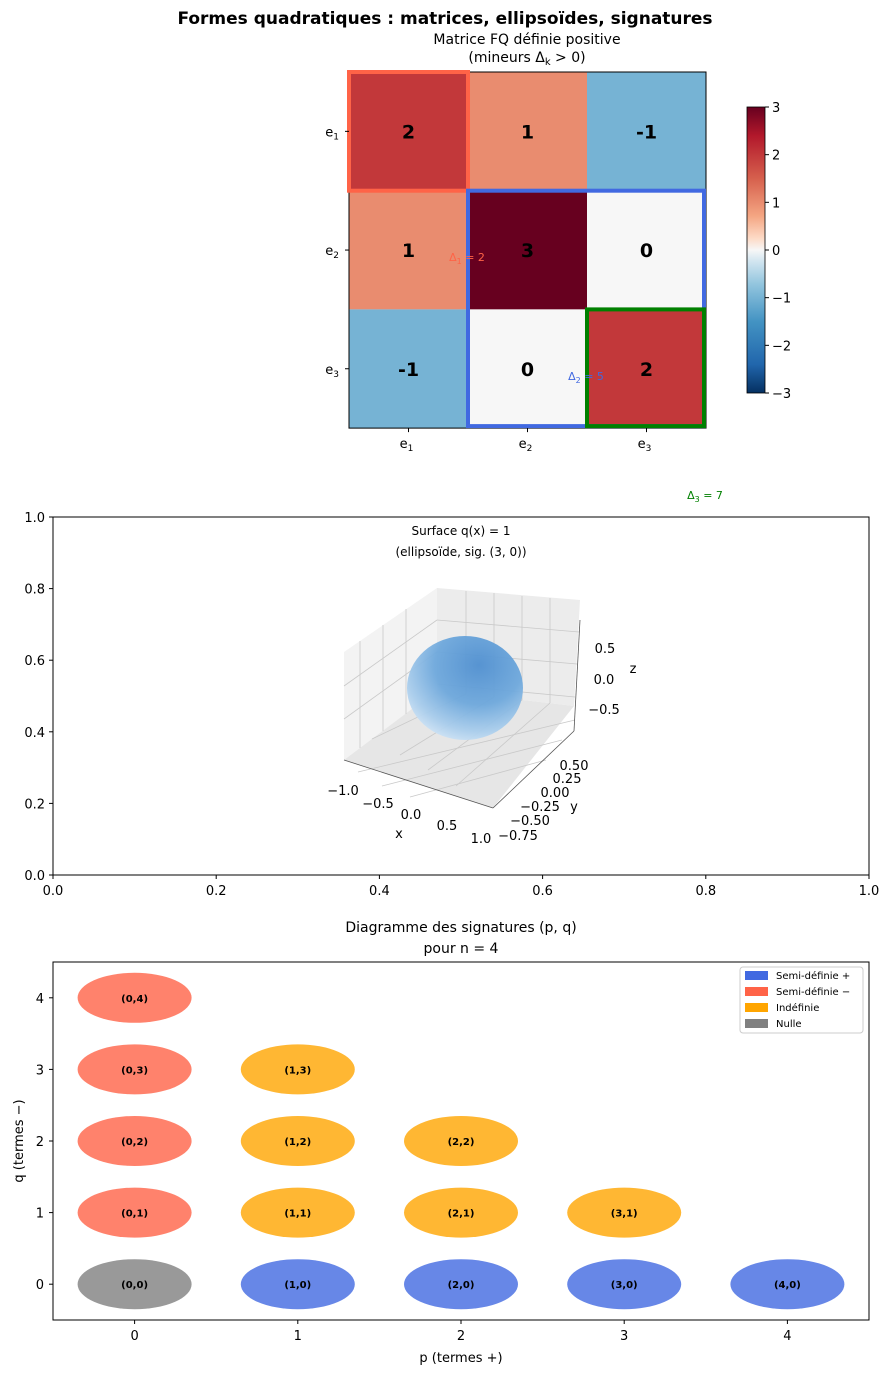 This screenshot has height=1377, width=889. I want to click on signature-y-tick-label: 1, so click(40, 1214).